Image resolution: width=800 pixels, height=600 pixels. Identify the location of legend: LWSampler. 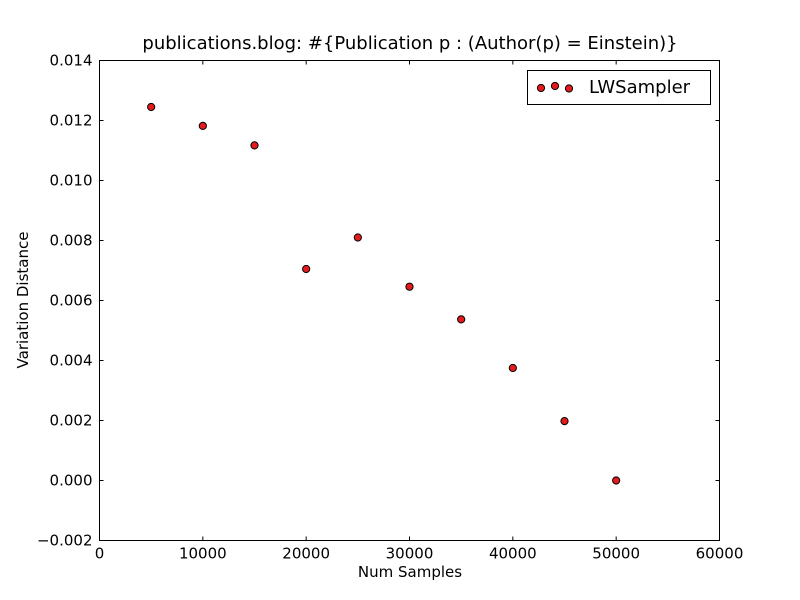
(619, 87).